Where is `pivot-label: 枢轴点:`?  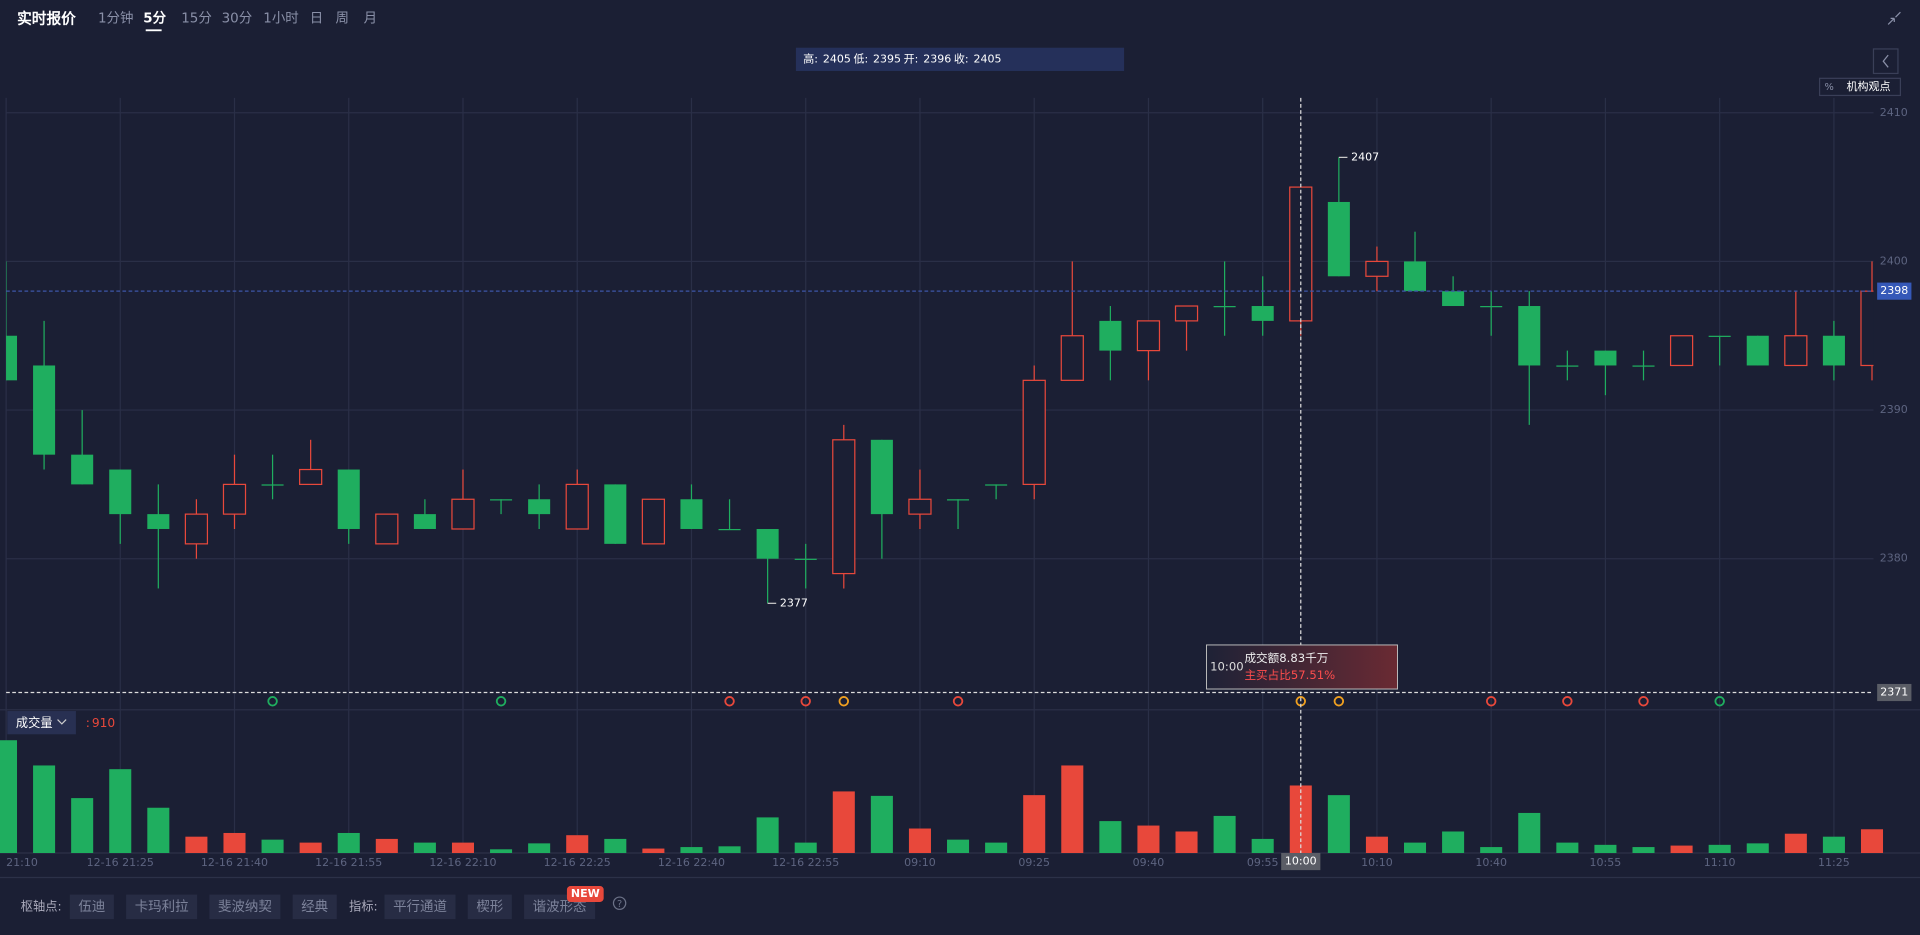
pivot-label: 枢轴点: is located at coordinates (41, 905).